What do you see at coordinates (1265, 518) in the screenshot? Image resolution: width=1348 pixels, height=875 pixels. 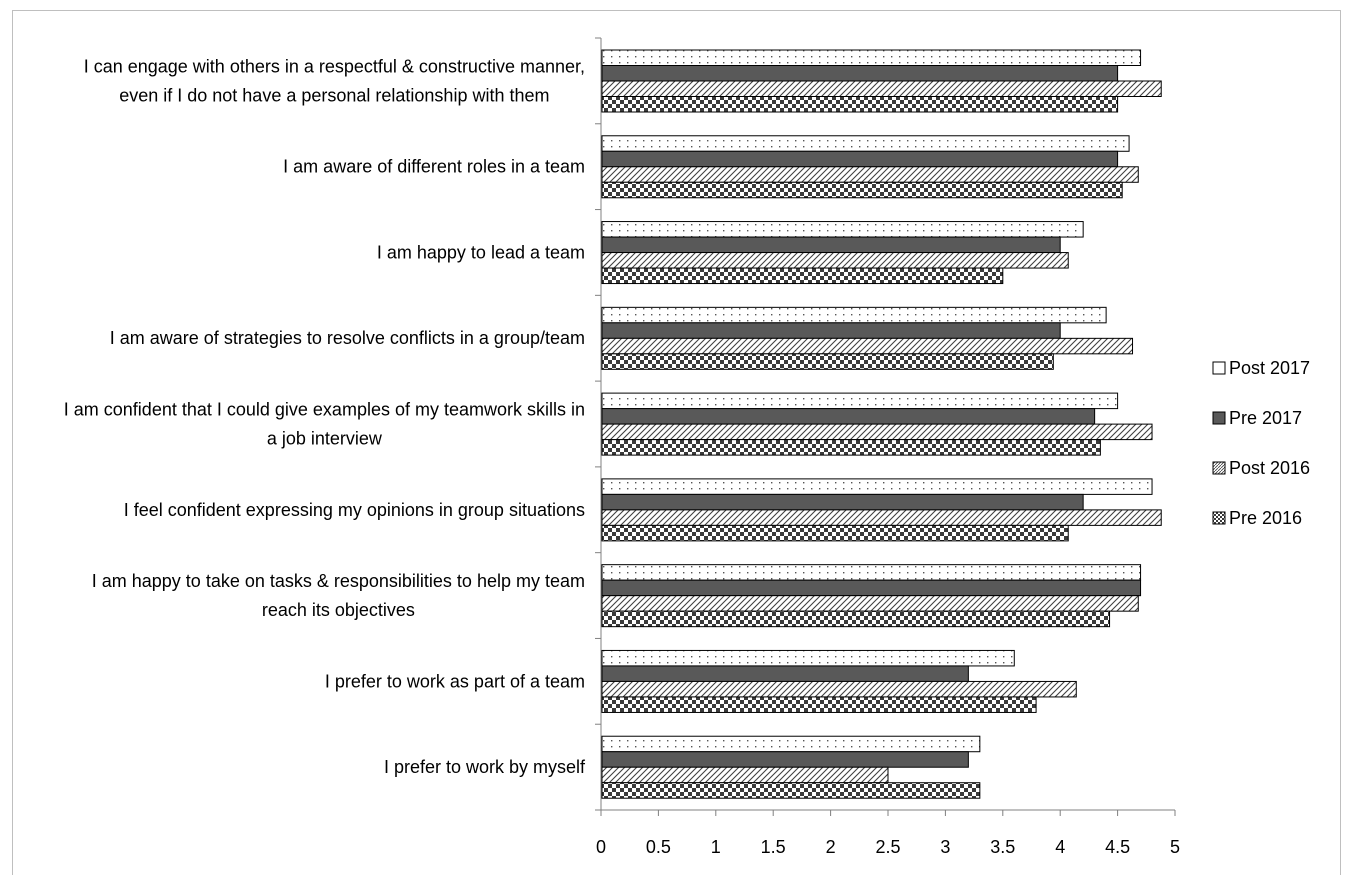 I see `legend-label-pre-2016: Pre 2016` at bounding box center [1265, 518].